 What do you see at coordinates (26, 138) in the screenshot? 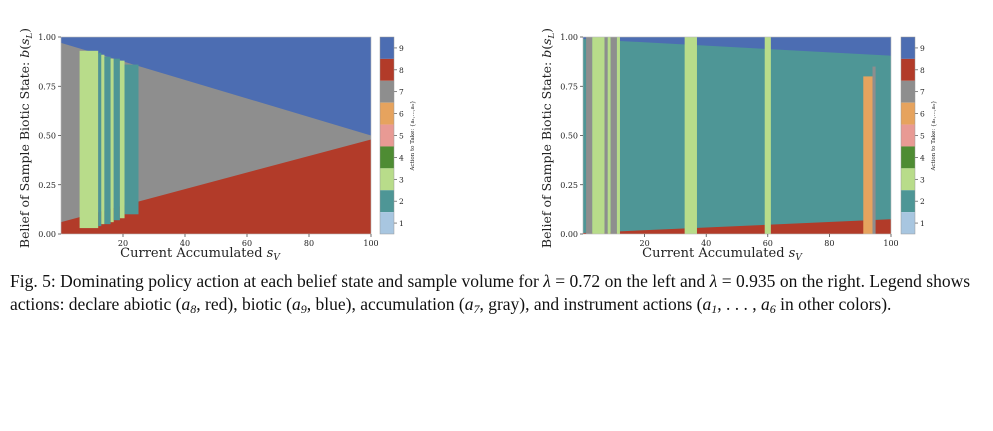
I see `left-ylabel: Belief of Sample Biotic State: b(sL)` at bounding box center [26, 138].